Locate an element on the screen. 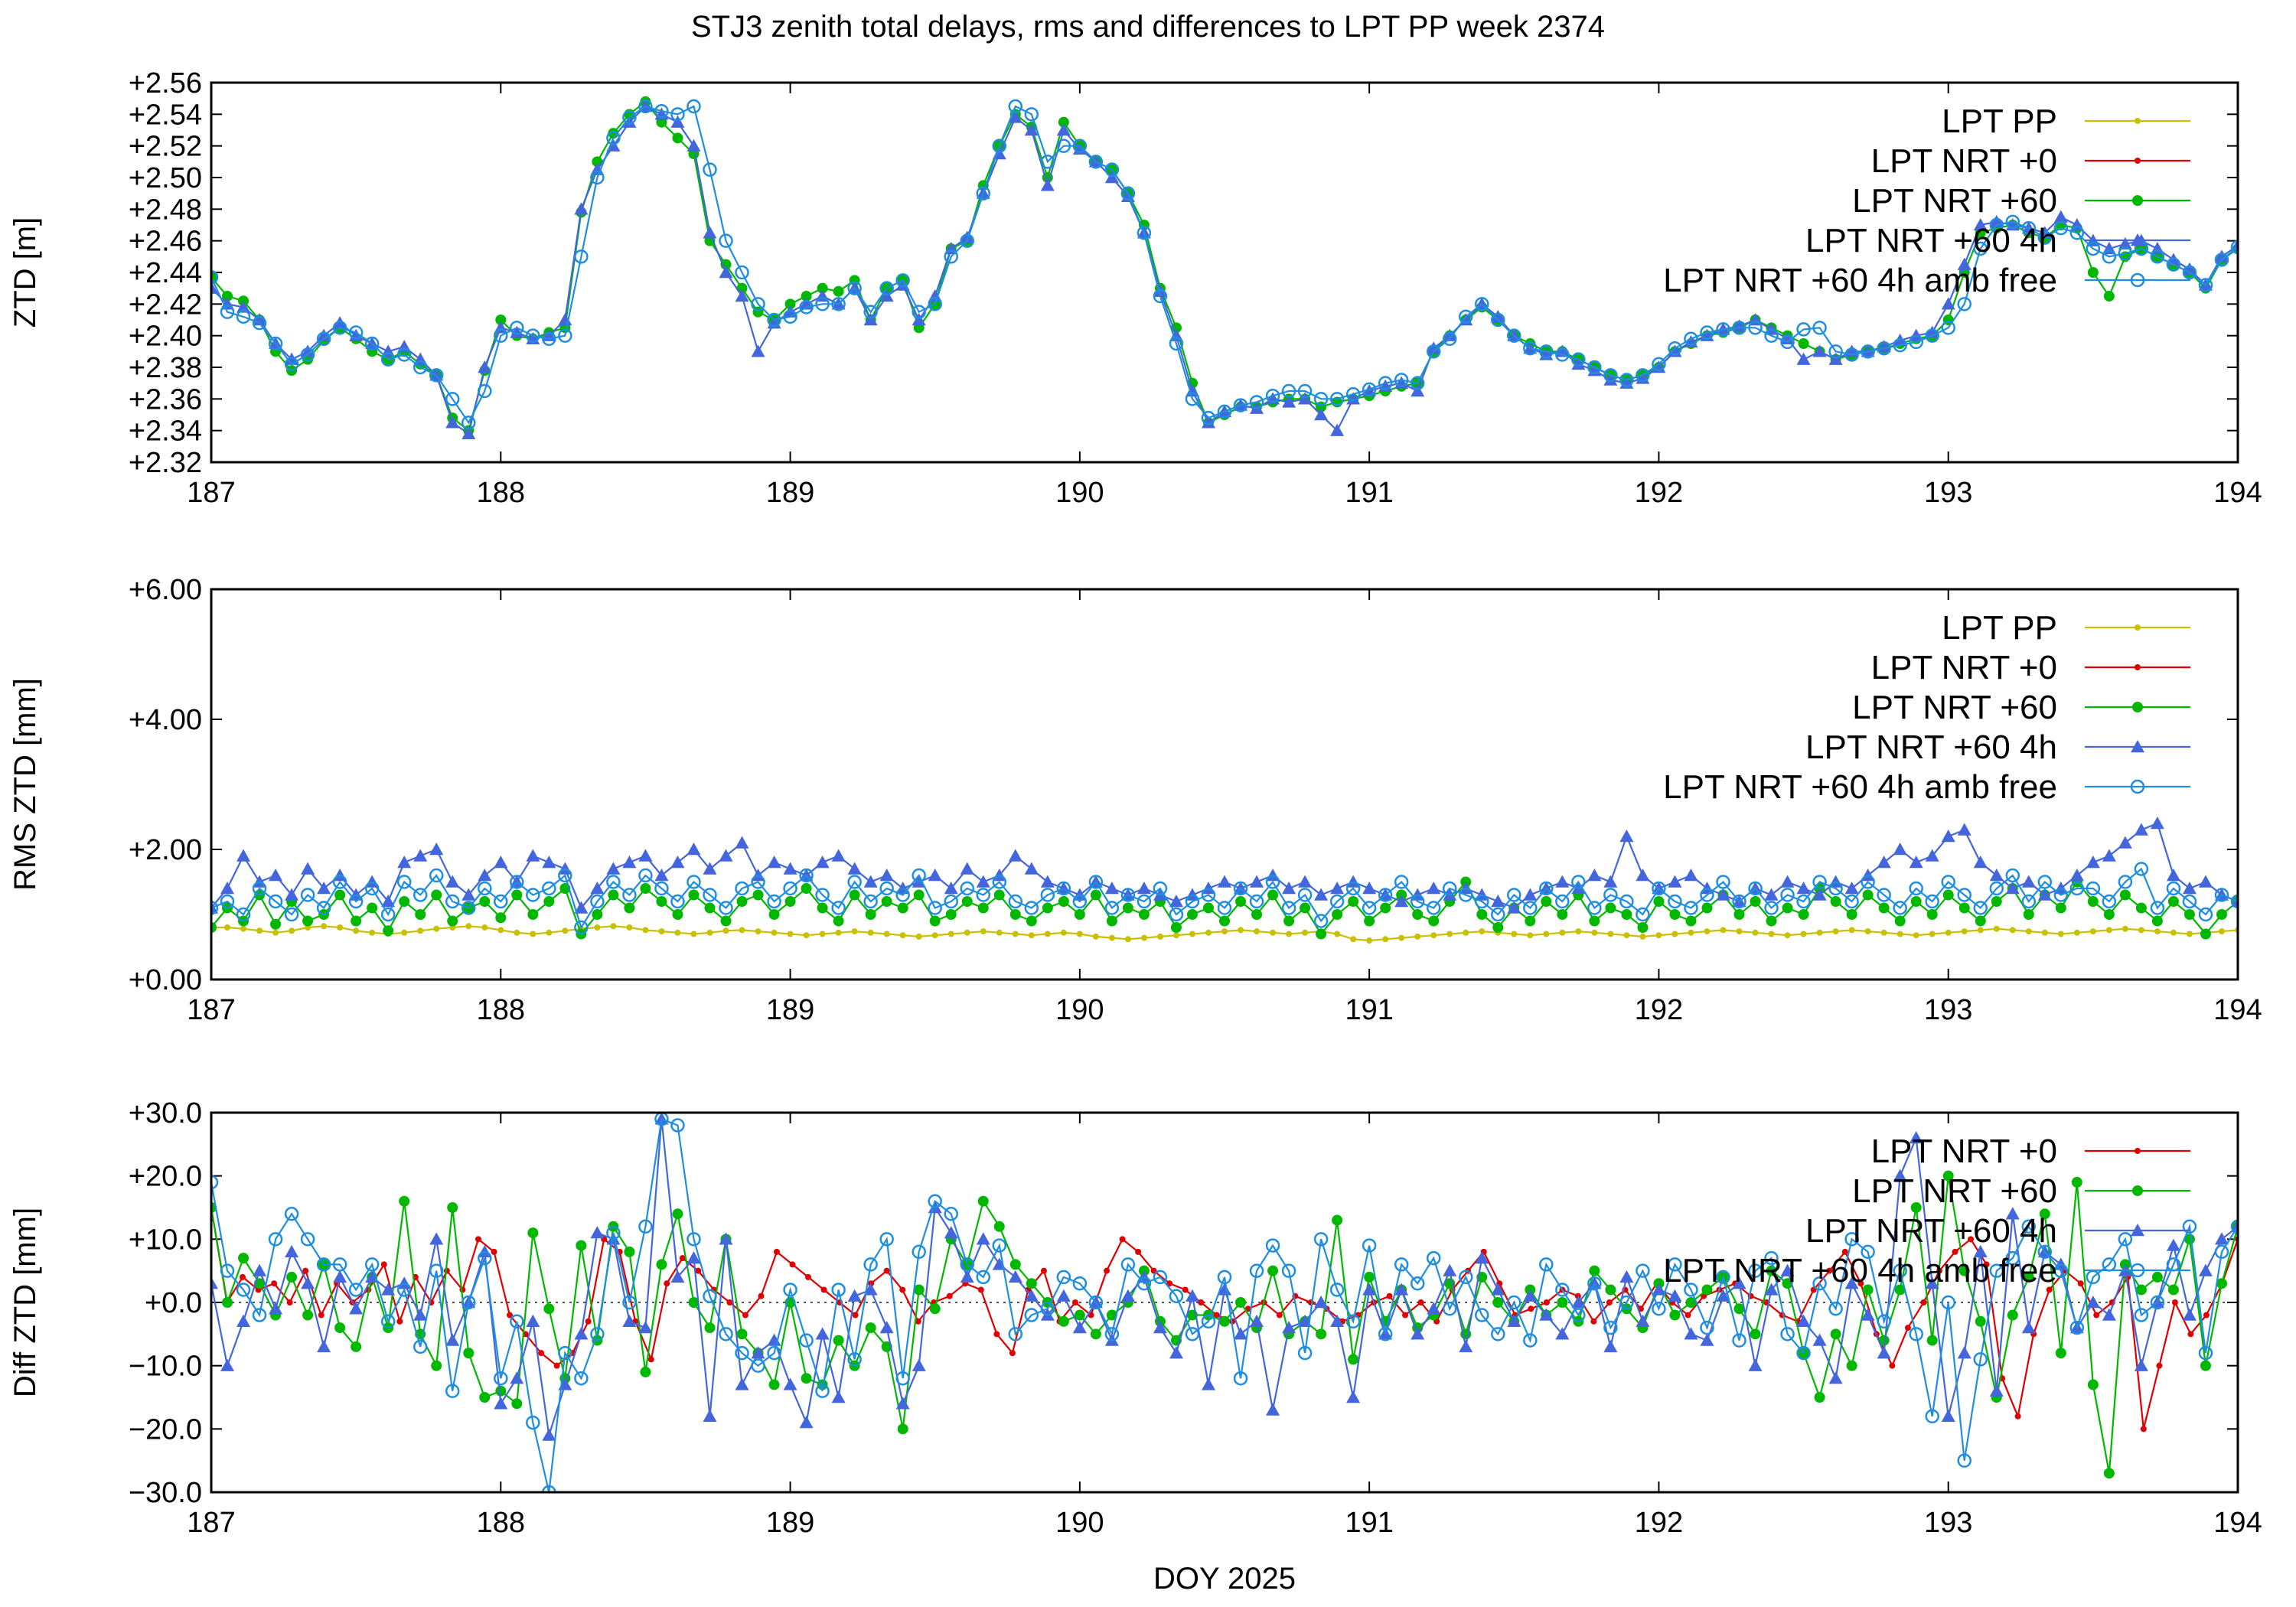 The image size is (2296, 1607). legend-label: LPT PP is located at coordinates (1999, 628).